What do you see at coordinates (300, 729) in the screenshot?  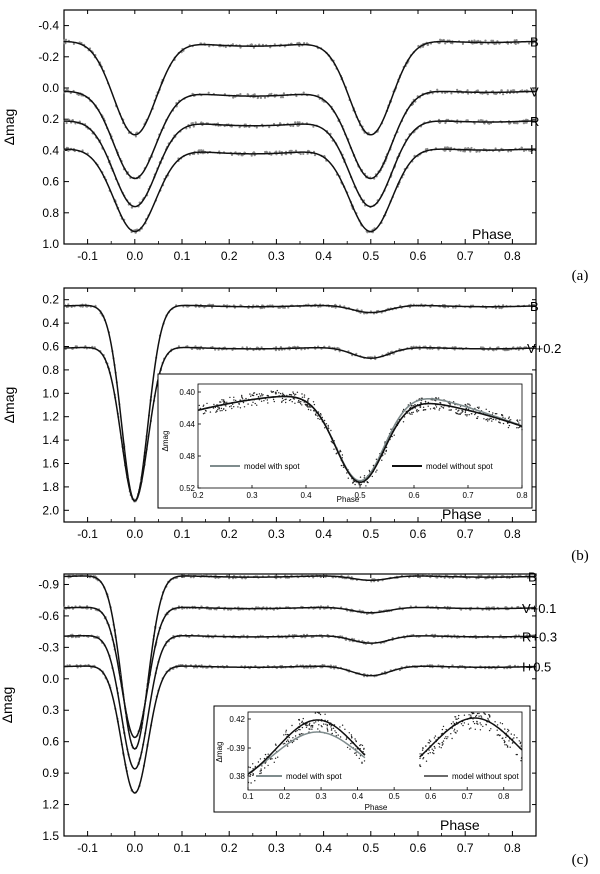 I see `model-curve-I+0.5` at bounding box center [300, 729].